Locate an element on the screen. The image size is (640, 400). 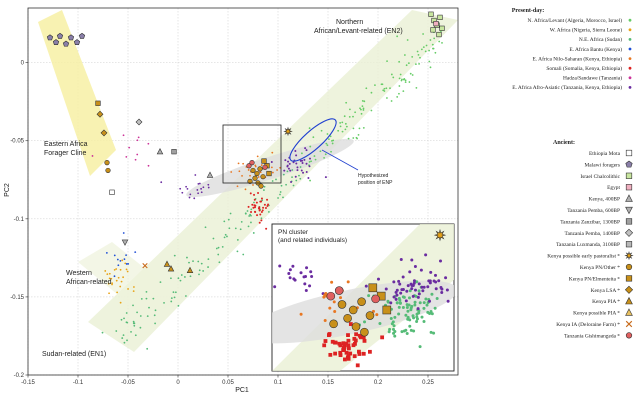
x-axis-label: PC1 is located at coordinates (242, 390).